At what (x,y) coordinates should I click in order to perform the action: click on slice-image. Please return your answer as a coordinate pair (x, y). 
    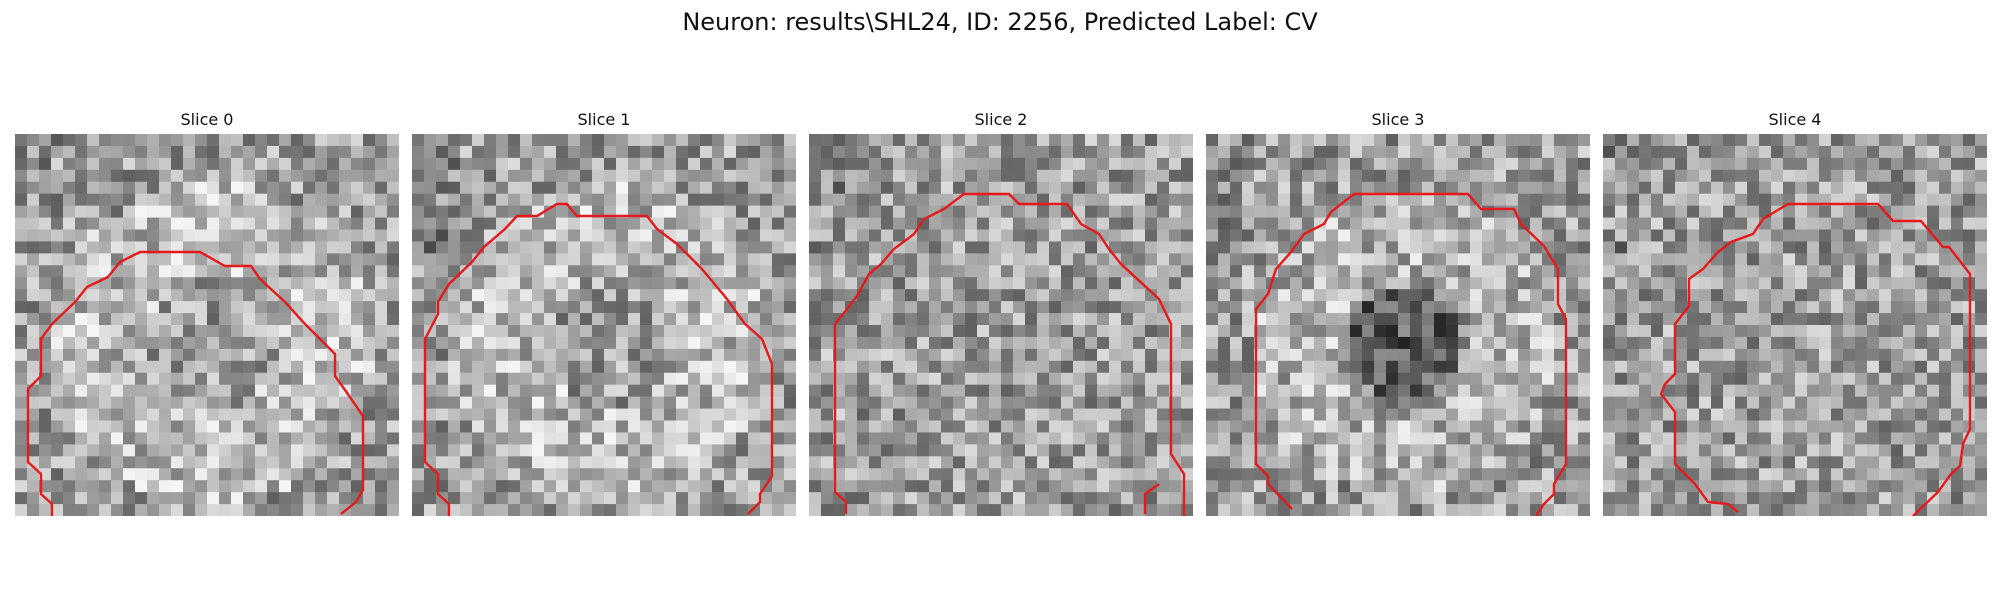
    Looking at the image, I should click on (604, 325).